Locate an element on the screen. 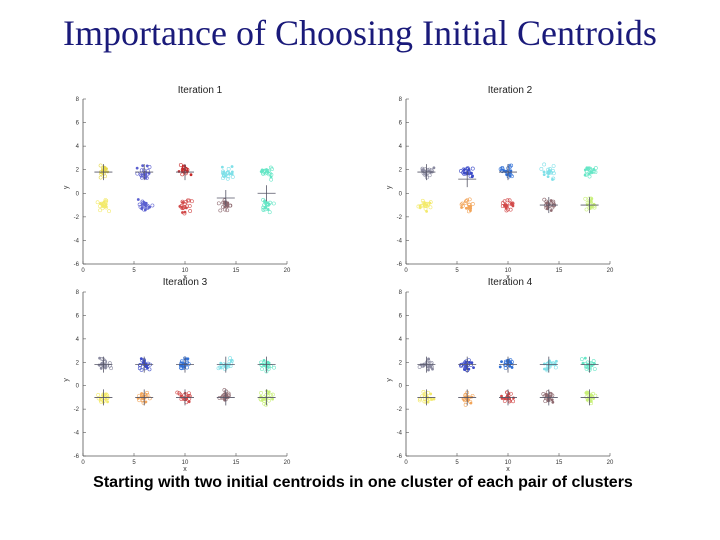  x-tick-label: 0 is located at coordinates (83, 463).